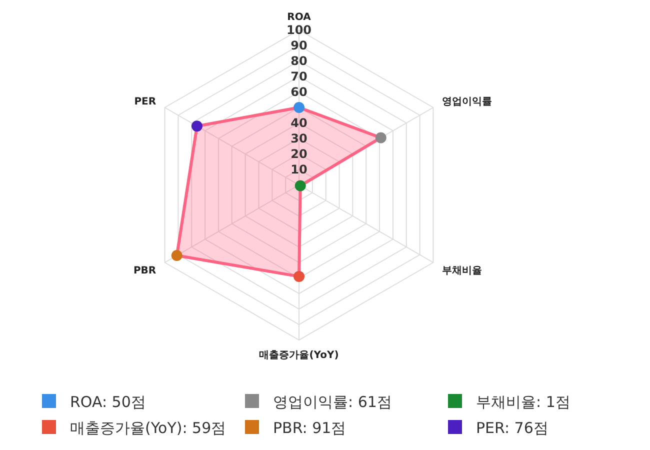  Describe the element at coordinates (299, 30) in the screenshot. I see `y-tick-label: 100` at that location.